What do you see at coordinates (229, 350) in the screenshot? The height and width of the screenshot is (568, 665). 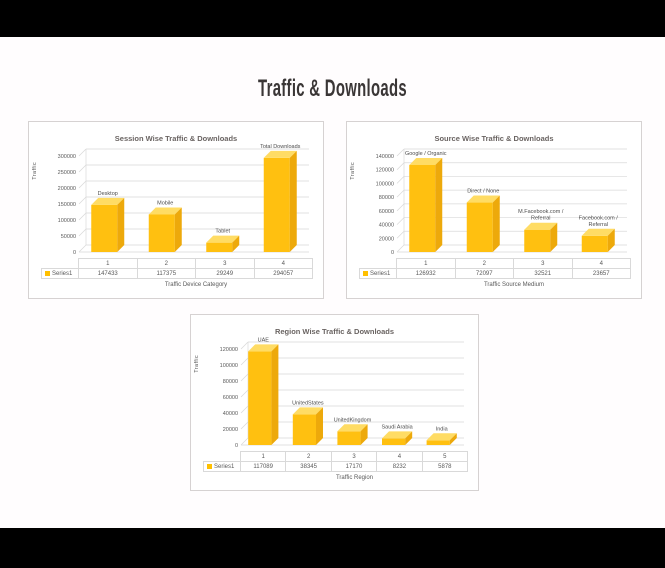 I see `y-tick-label: 120000` at bounding box center [229, 350].